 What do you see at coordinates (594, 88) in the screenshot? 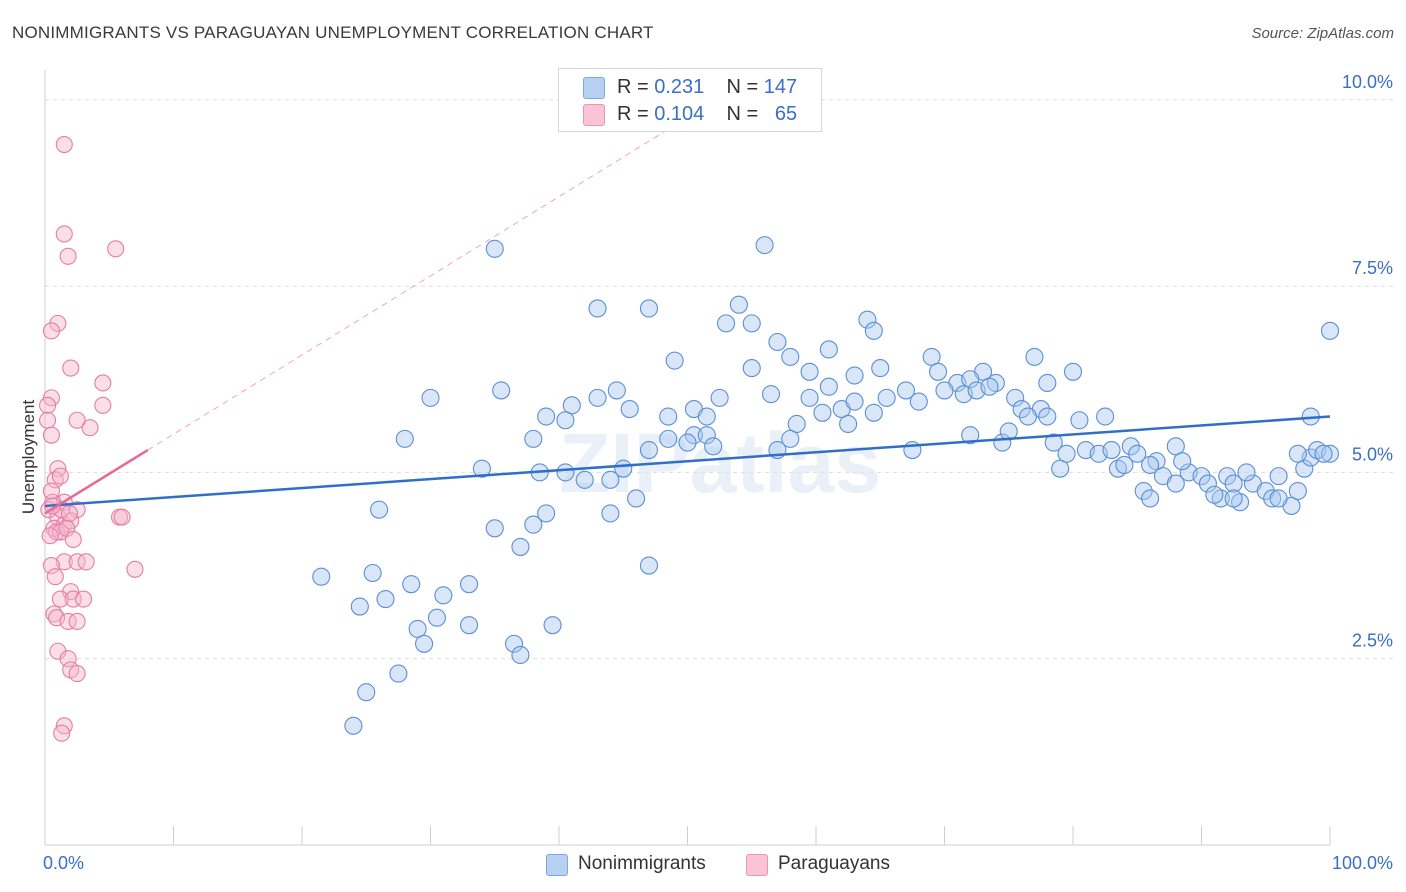
I see `legend-swatch-blue` at bounding box center [594, 88].